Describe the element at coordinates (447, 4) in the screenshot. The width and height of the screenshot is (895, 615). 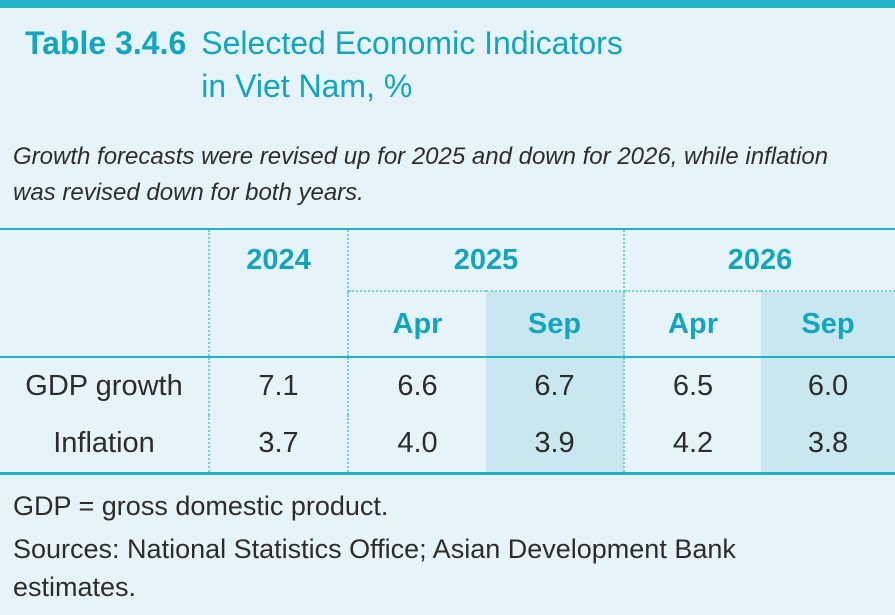
I see `accent-top-bar` at that location.